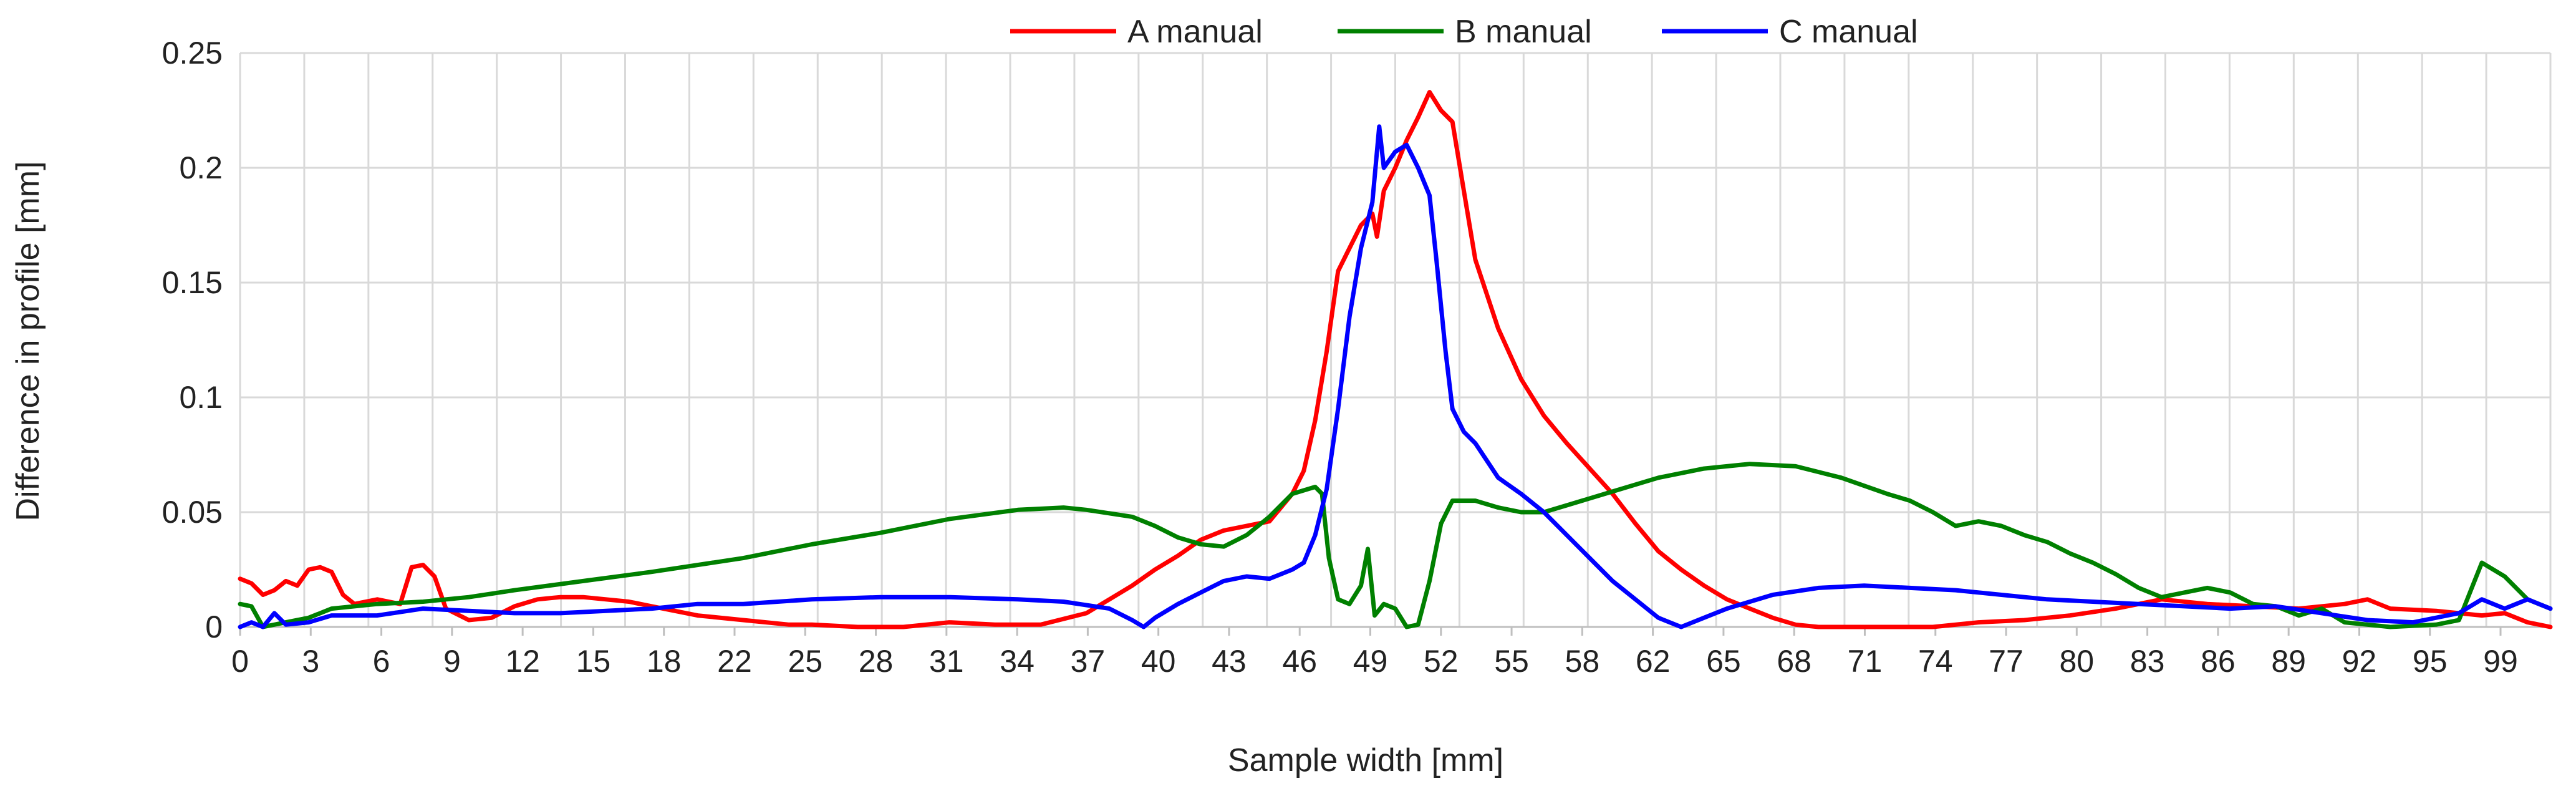  Describe the element at coordinates (805, 661) in the screenshot. I see `x-tick-label: 25` at that location.